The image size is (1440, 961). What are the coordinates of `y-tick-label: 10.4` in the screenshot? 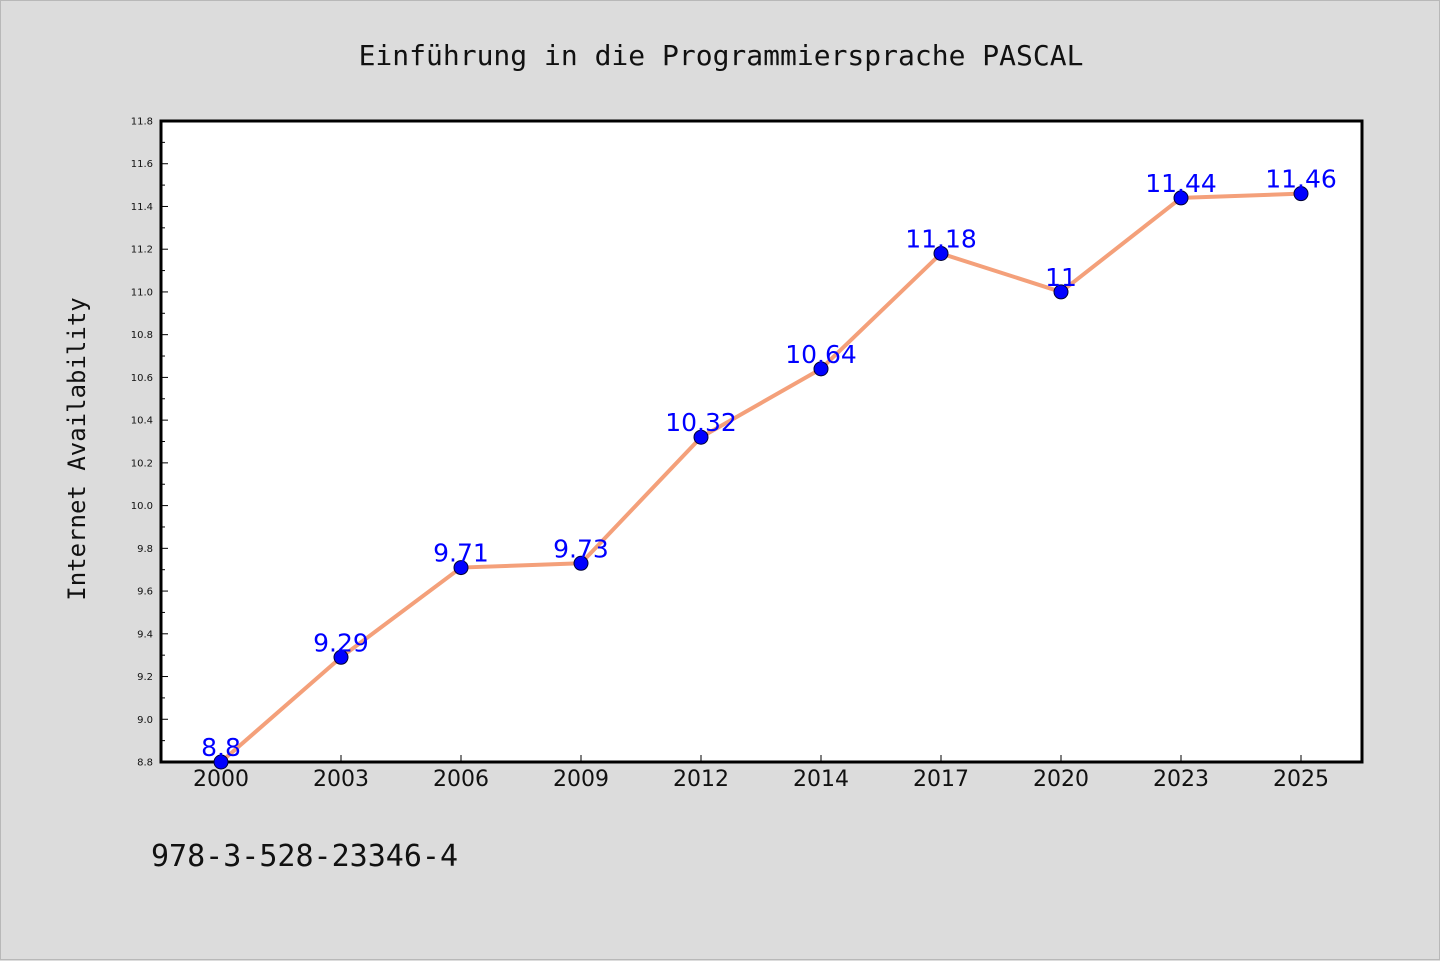 It's located at (142, 421).